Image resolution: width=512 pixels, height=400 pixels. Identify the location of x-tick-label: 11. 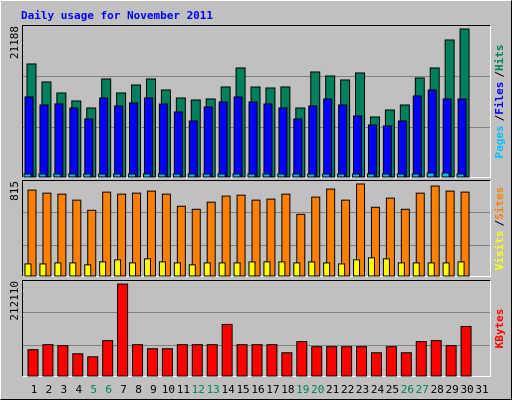
(183, 389).